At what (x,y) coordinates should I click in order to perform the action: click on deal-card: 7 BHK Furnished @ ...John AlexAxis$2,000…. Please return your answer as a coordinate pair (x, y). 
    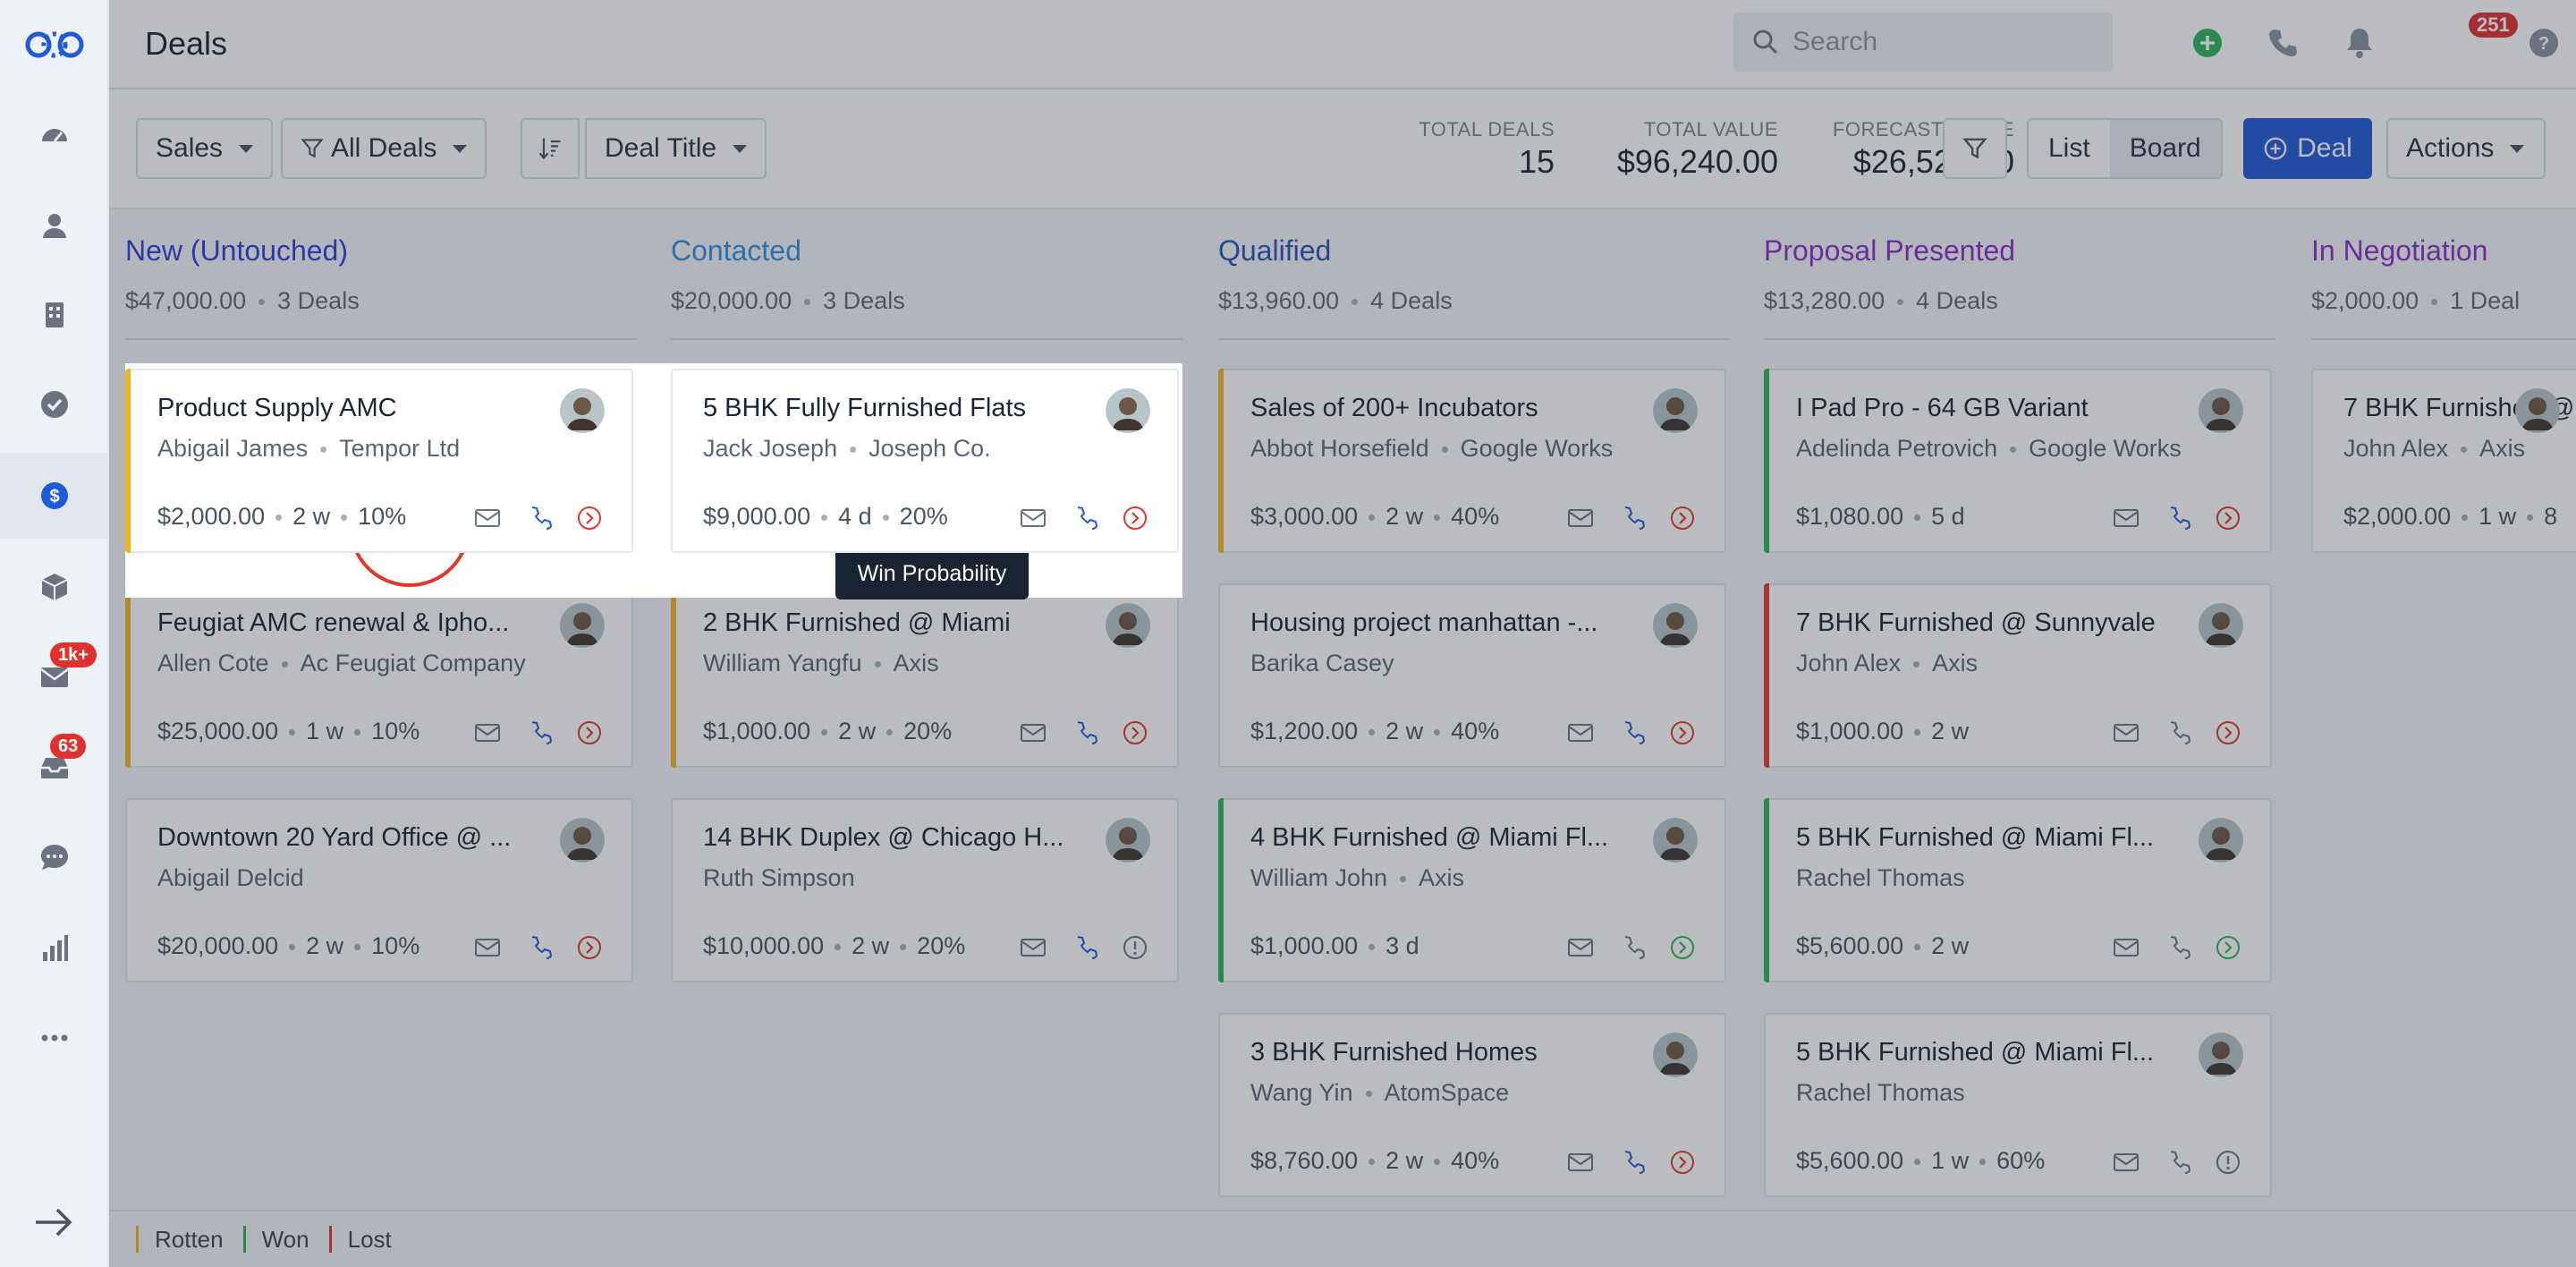
    Looking at the image, I should click on (2443, 461).